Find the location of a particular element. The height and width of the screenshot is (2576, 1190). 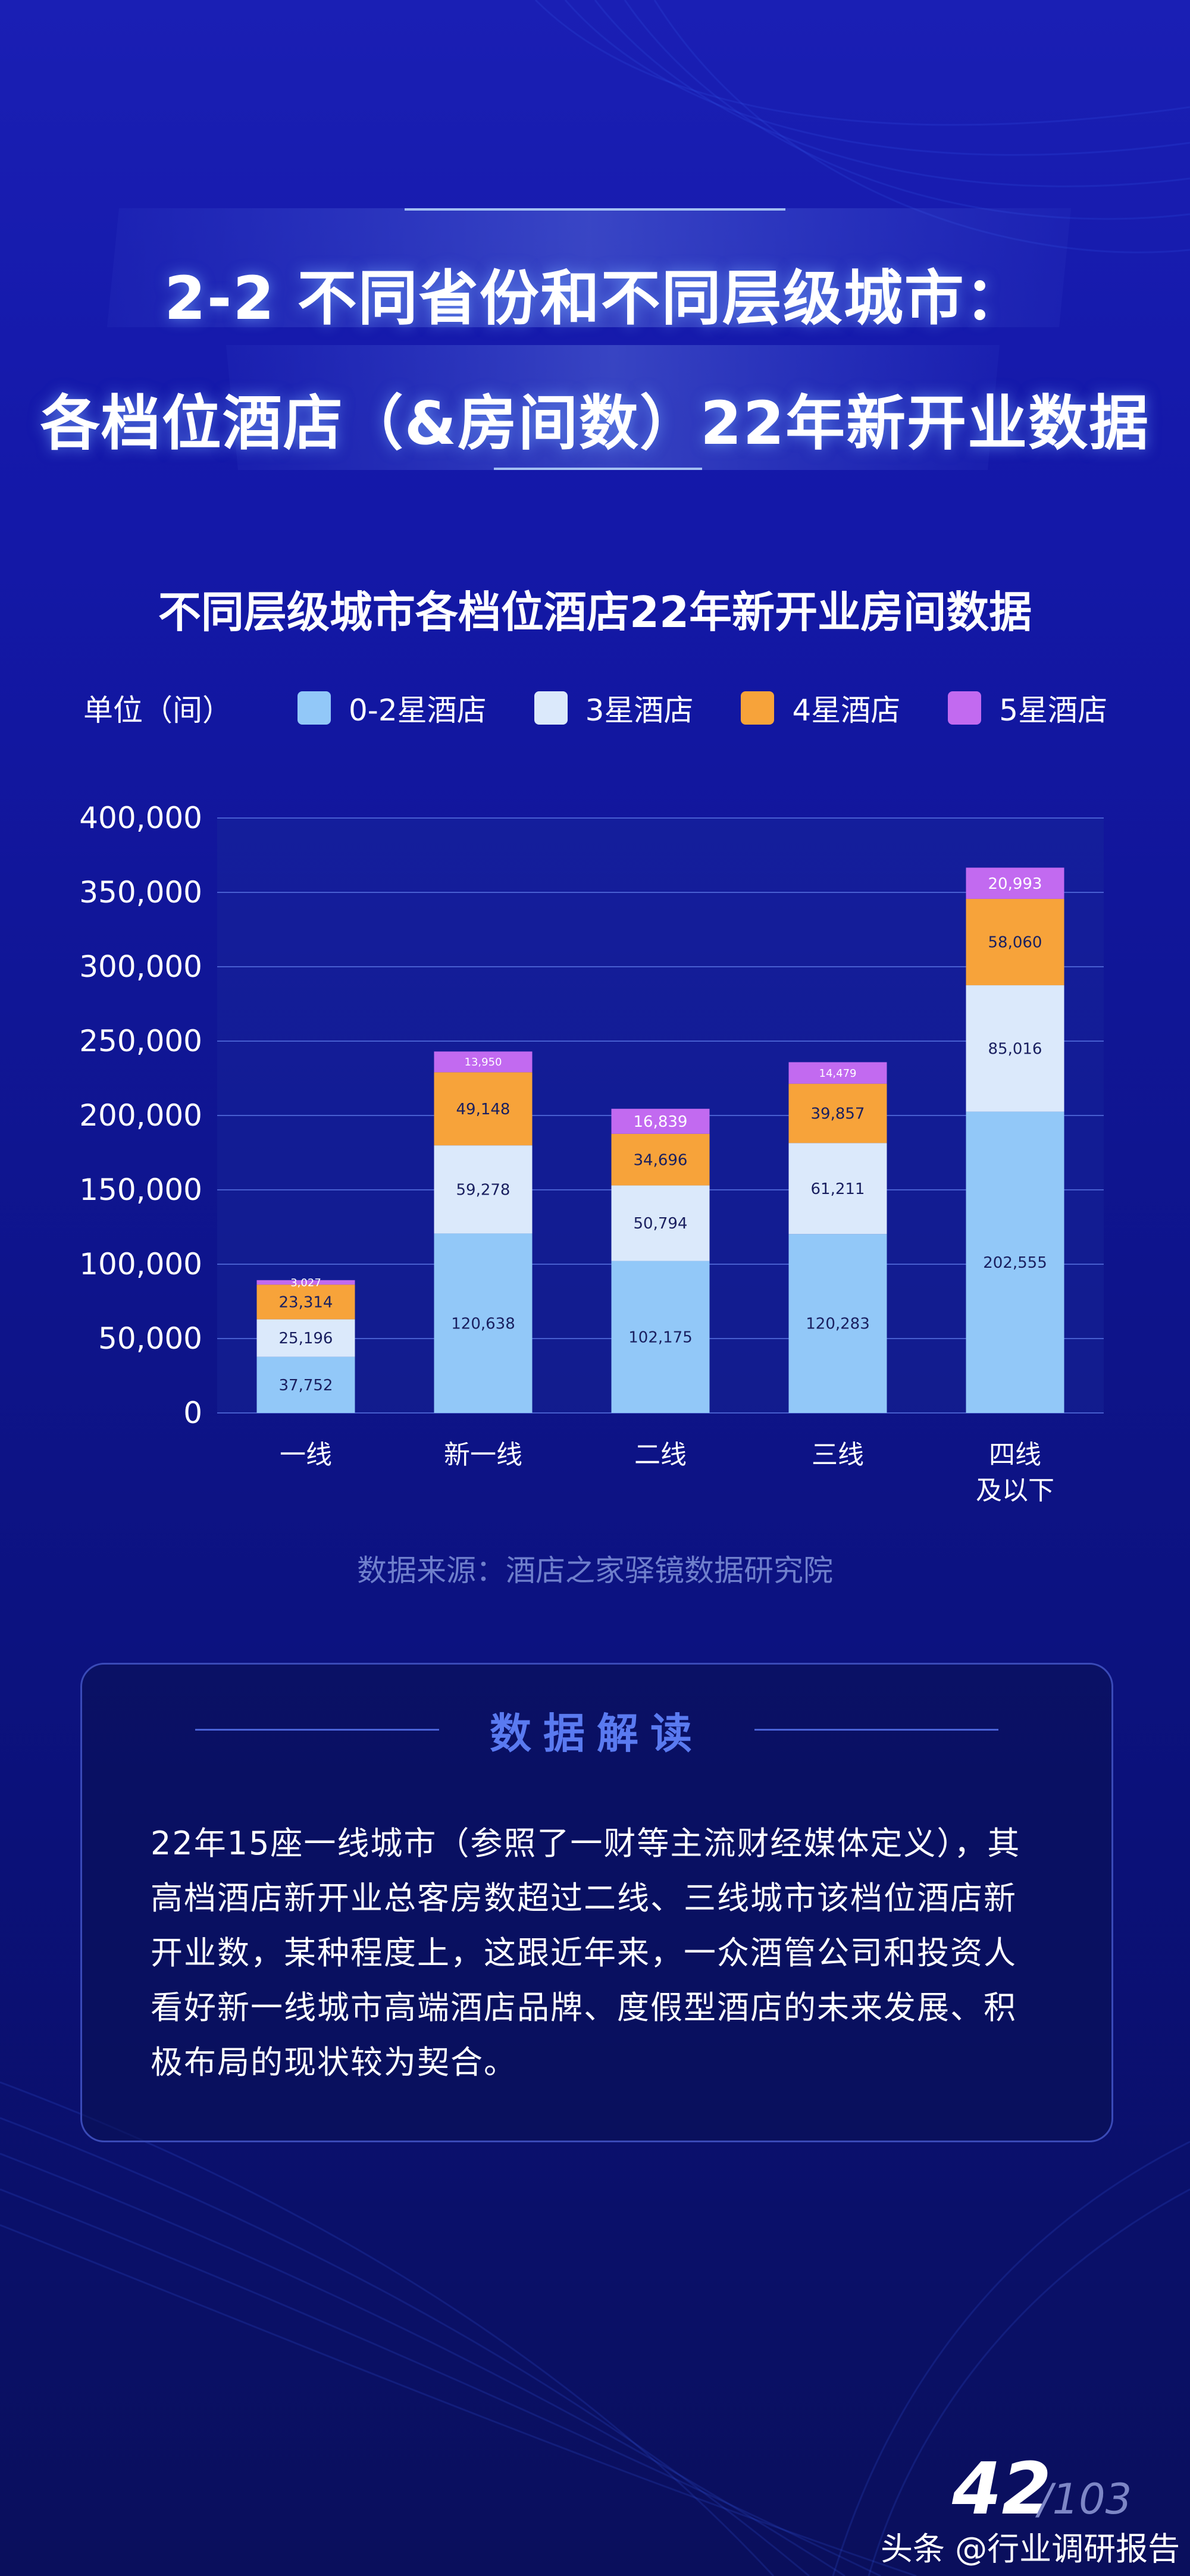

data-label: 20,993 is located at coordinates (1015, 884).